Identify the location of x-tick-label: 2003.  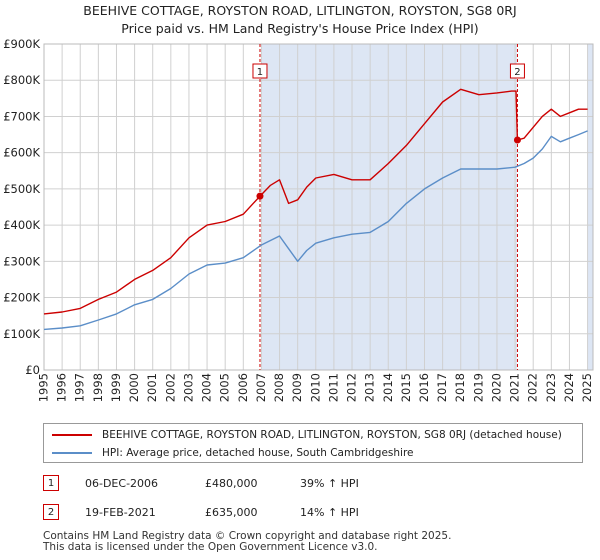
(188, 387).